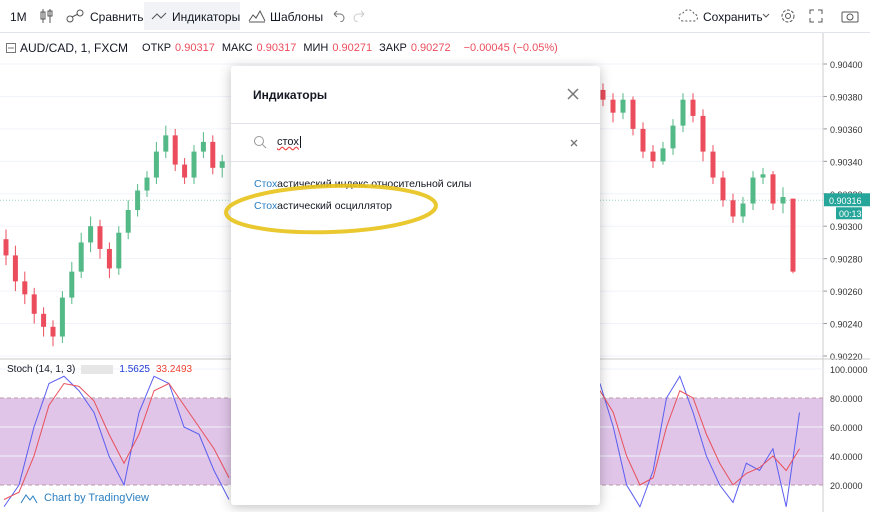  What do you see at coordinates (846, 428) in the screenshot?
I see `osc-tick-label: 60.0000` at bounding box center [846, 428].